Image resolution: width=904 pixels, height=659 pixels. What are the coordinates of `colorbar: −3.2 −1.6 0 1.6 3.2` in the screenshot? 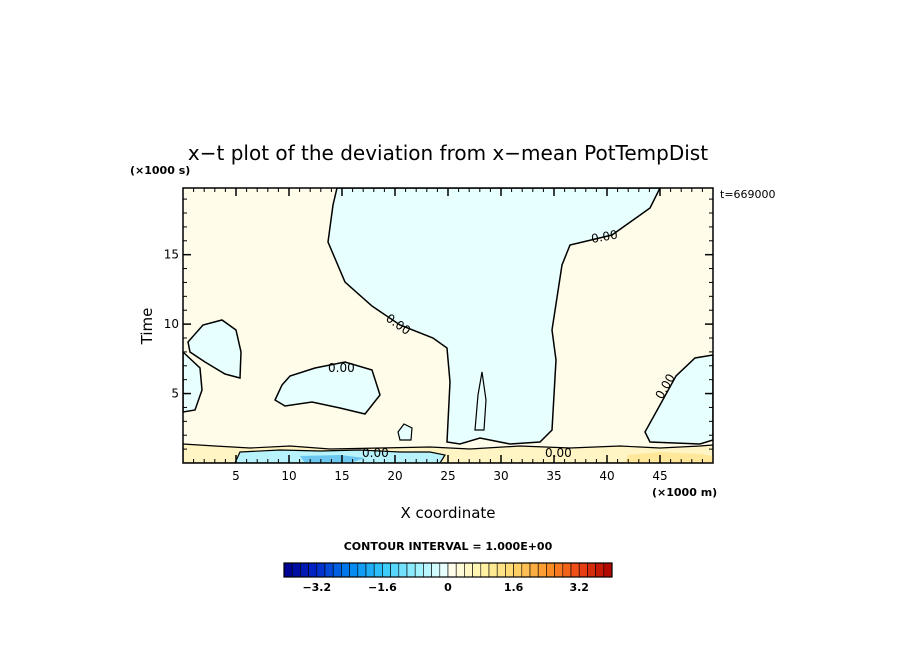 It's located at (448, 578).